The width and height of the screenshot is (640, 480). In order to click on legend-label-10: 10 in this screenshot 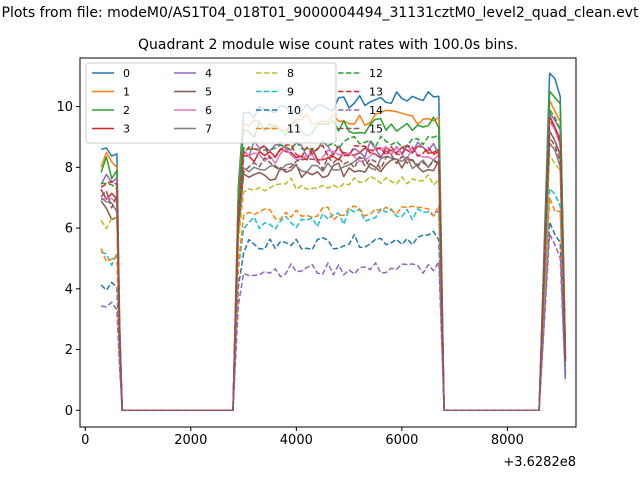, I will do `click(294, 110)`.